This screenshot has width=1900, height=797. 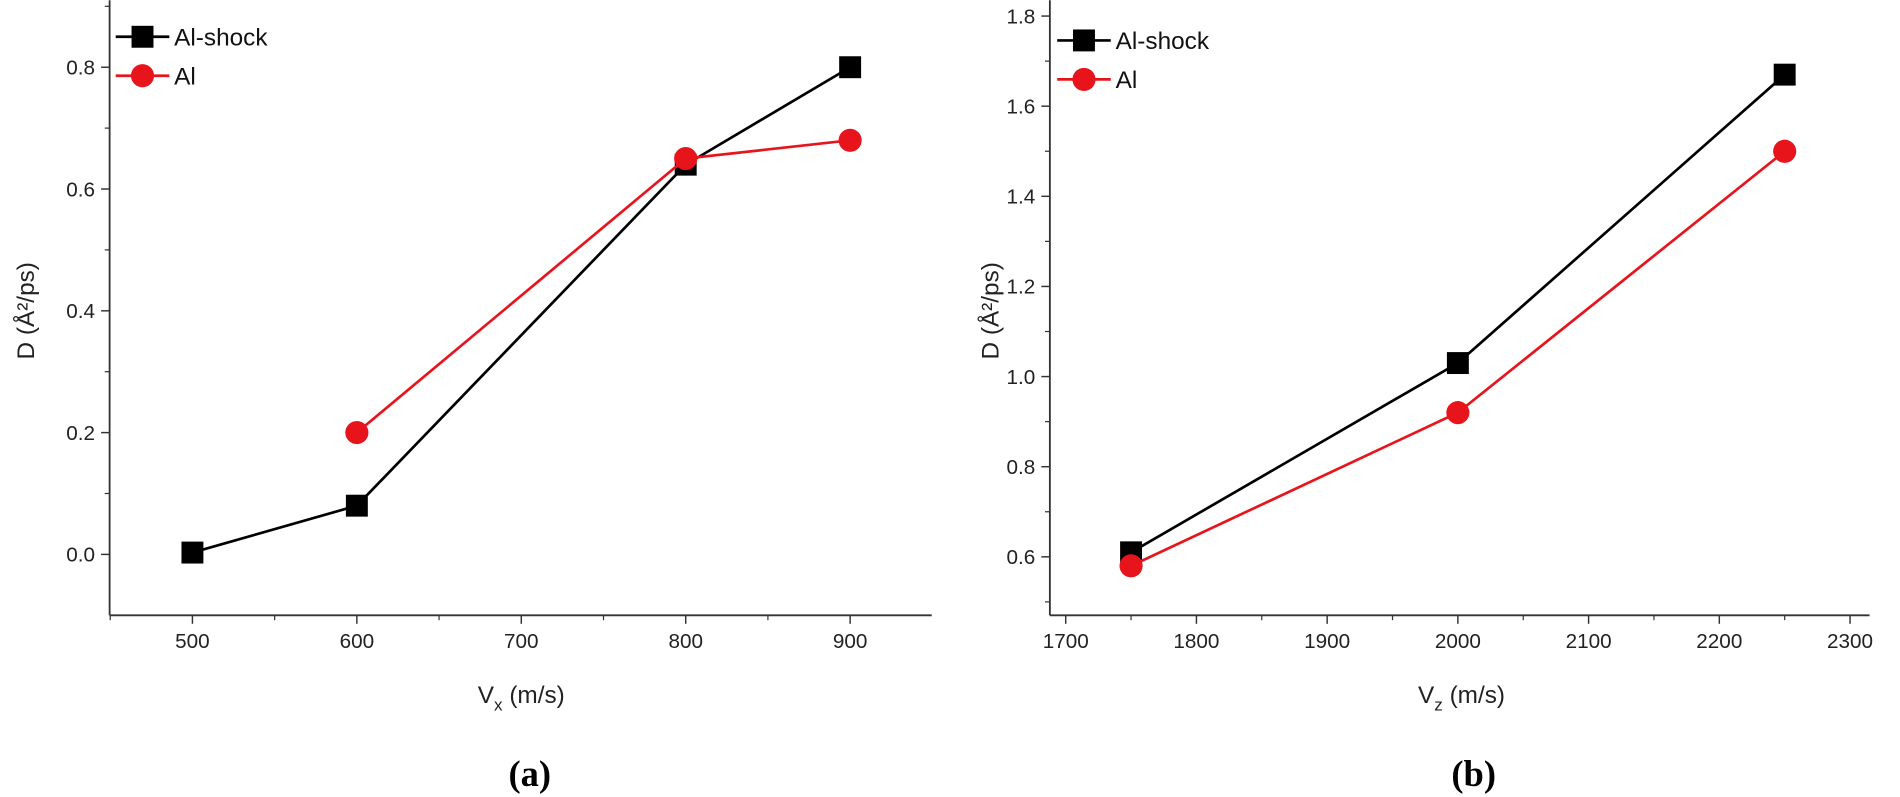 I want to click on y-tick-label: 0.2, so click(x=80, y=433).